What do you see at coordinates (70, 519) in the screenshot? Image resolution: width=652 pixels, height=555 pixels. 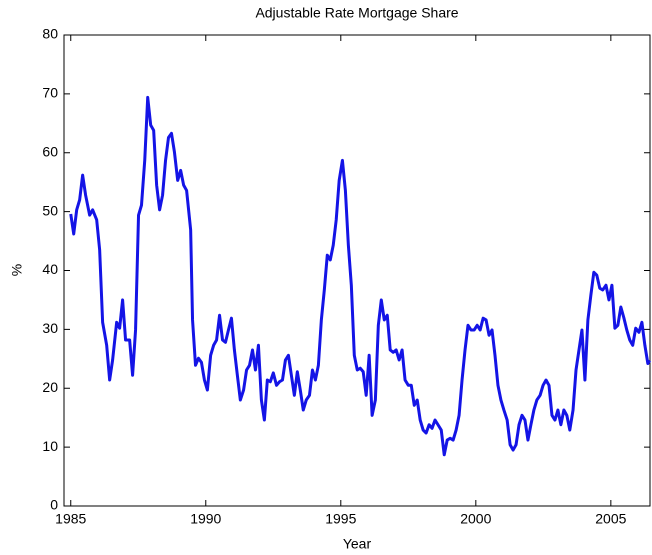 I see `x-tick-label: 1985` at bounding box center [70, 519].